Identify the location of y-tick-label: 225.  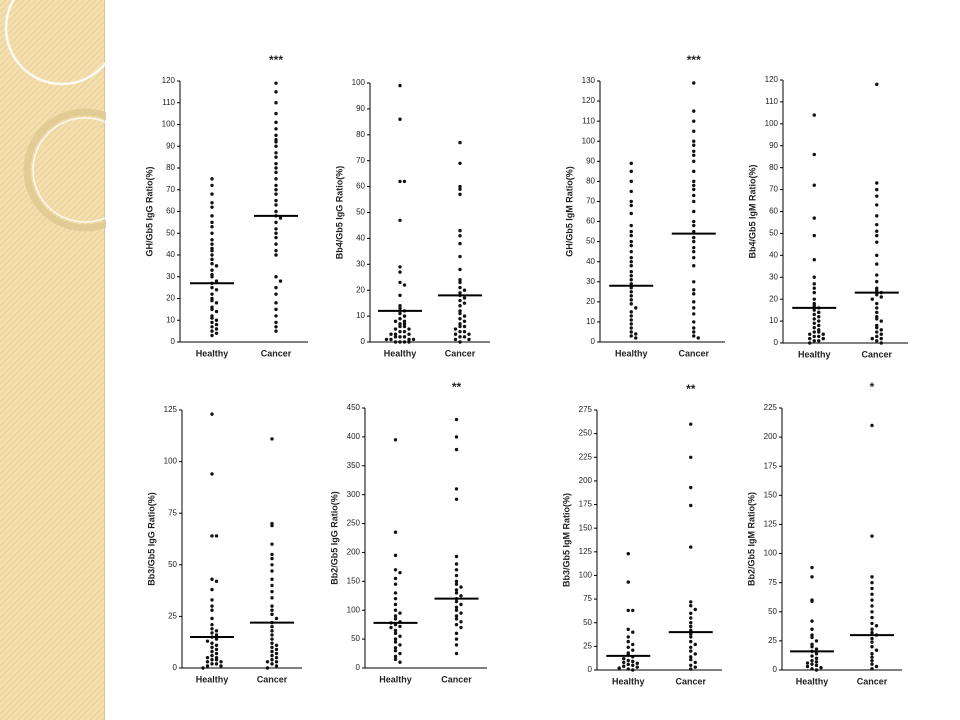
(771, 407).